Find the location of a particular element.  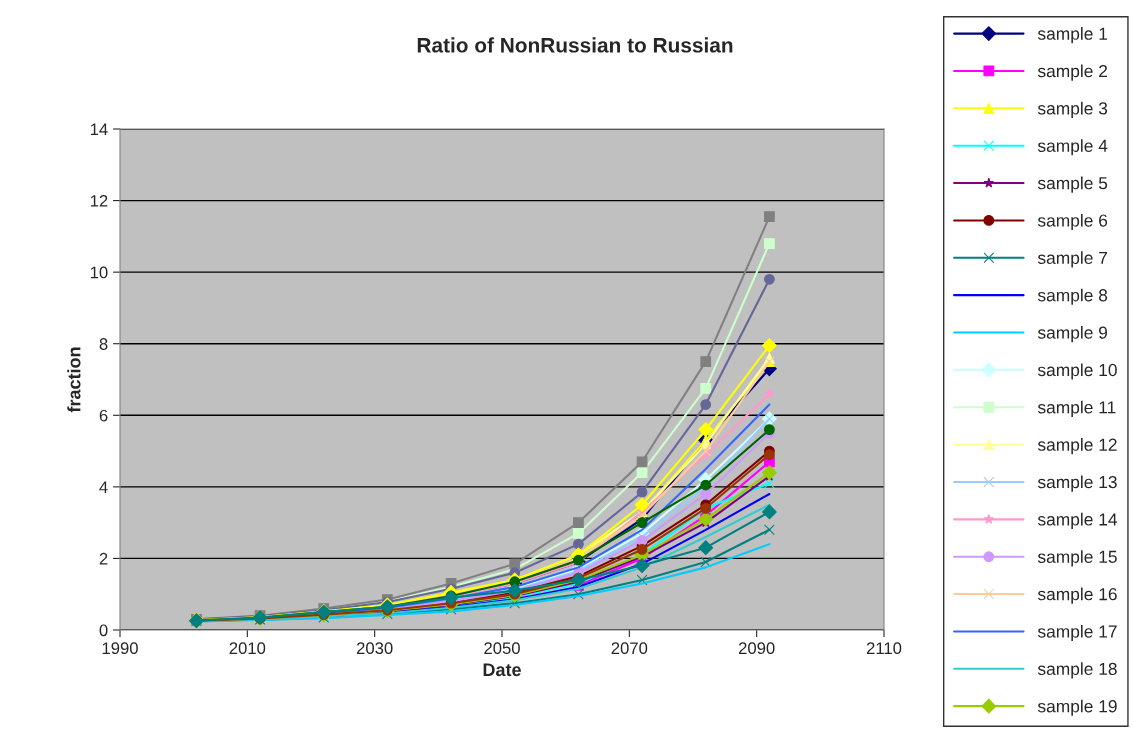

y-tick-label: 10 is located at coordinates (99, 272).